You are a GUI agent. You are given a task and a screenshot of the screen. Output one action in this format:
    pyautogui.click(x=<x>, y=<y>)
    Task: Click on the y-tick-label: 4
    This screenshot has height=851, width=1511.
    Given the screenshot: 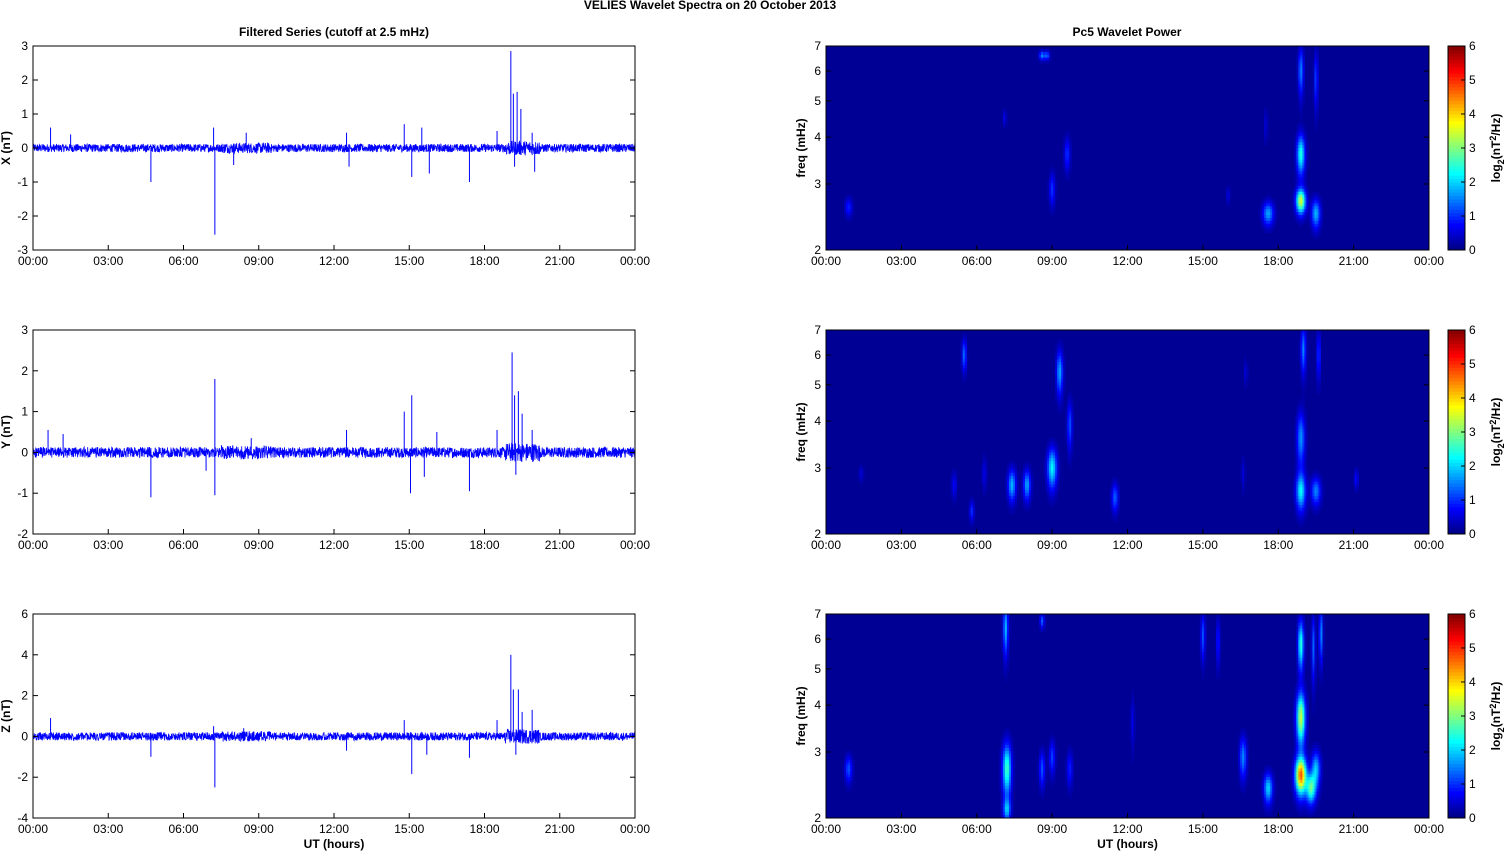 What is the action you would take?
    pyautogui.click(x=24, y=655)
    